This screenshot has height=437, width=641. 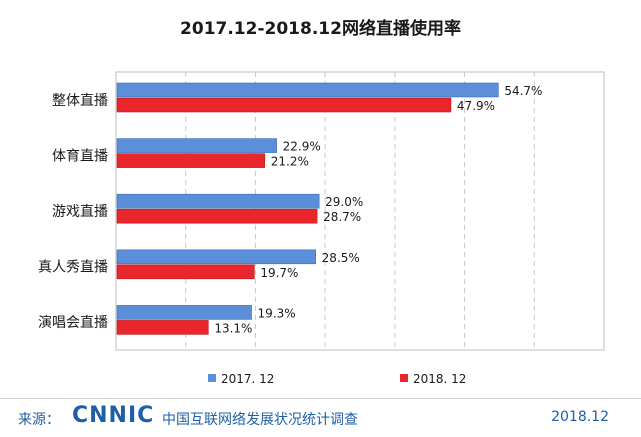 I want to click on legend-label: 2018. 12, so click(x=439, y=379).